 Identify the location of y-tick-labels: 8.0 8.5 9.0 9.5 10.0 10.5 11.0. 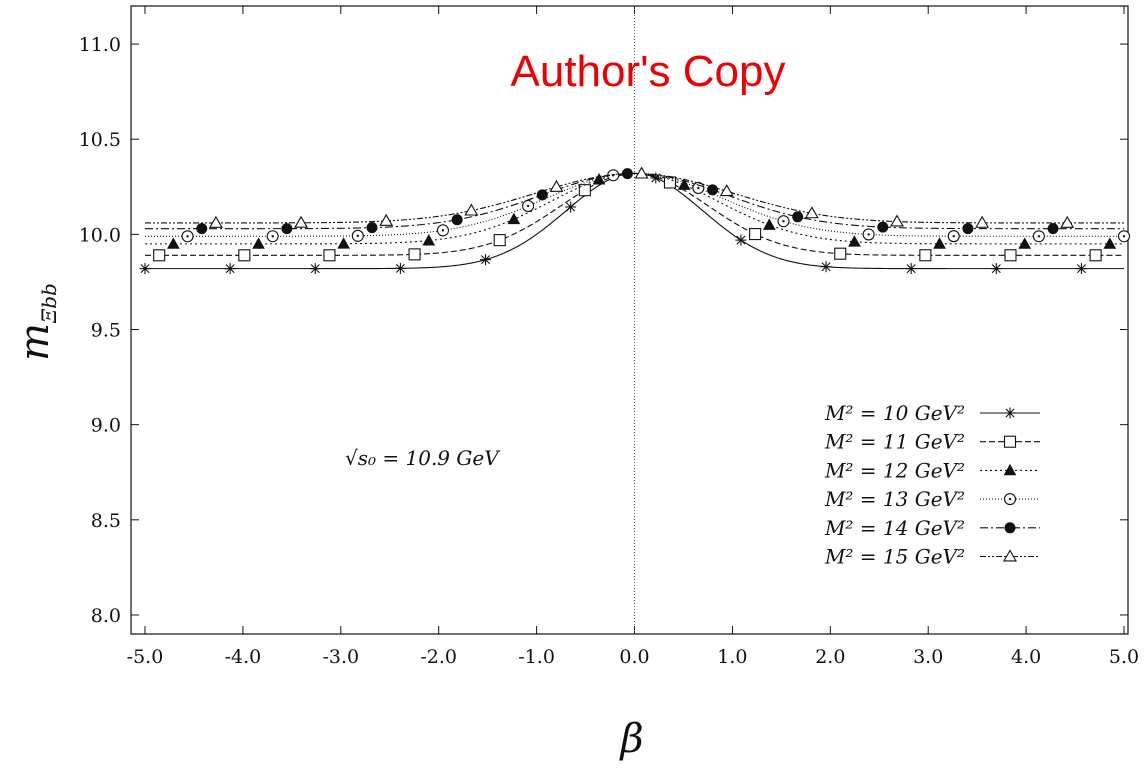
(100, 330).